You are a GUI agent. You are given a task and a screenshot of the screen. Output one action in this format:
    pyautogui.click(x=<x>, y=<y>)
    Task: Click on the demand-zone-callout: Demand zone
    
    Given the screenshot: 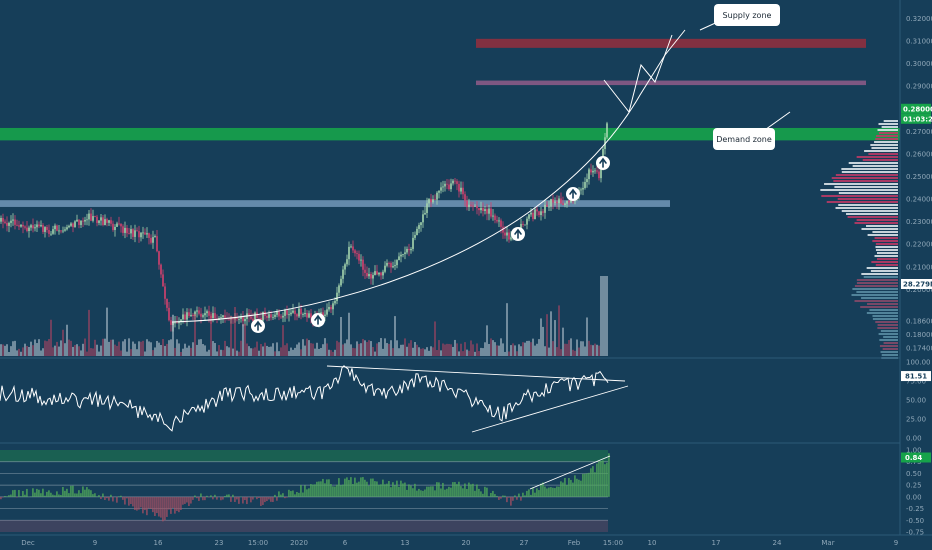 What is the action you would take?
    pyautogui.click(x=752, y=130)
    